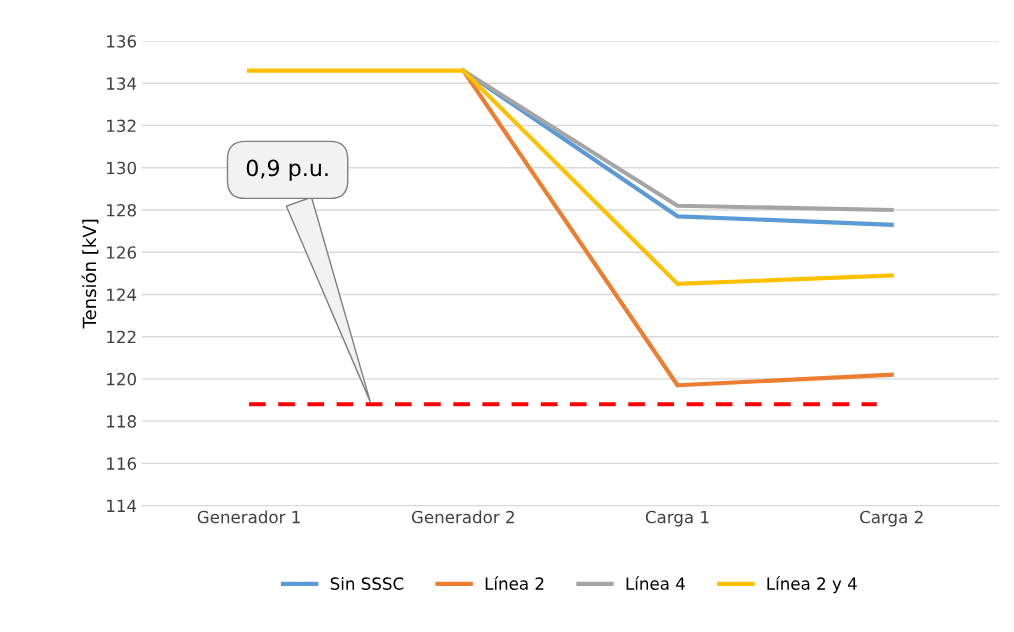 The image size is (1014, 632). What do you see at coordinates (122, 83) in the screenshot?
I see `y-tick-label: 134` at bounding box center [122, 83].